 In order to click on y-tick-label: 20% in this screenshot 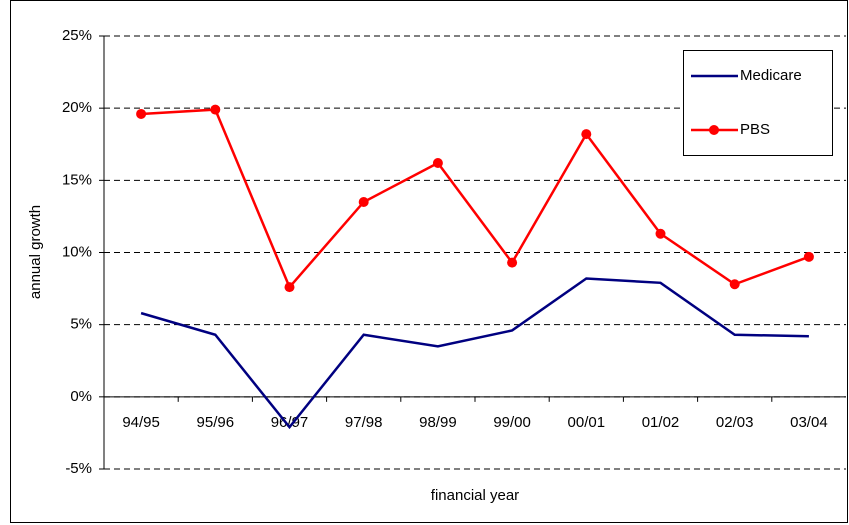, I will do `click(77, 107)`.